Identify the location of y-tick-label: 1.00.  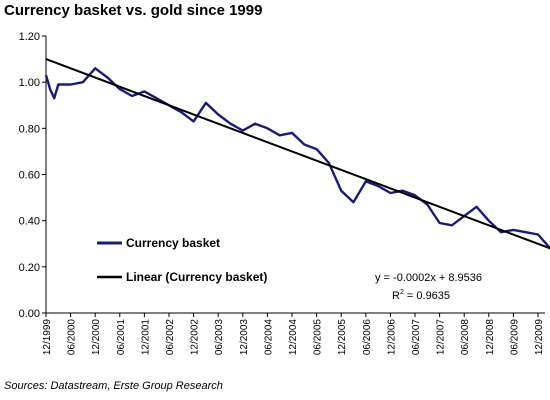
(29, 83).